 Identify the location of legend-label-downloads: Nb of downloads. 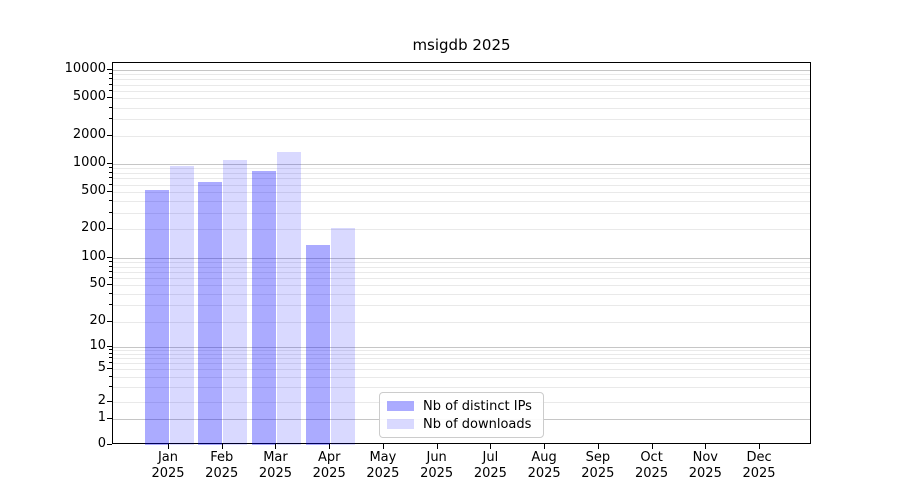
(477, 424).